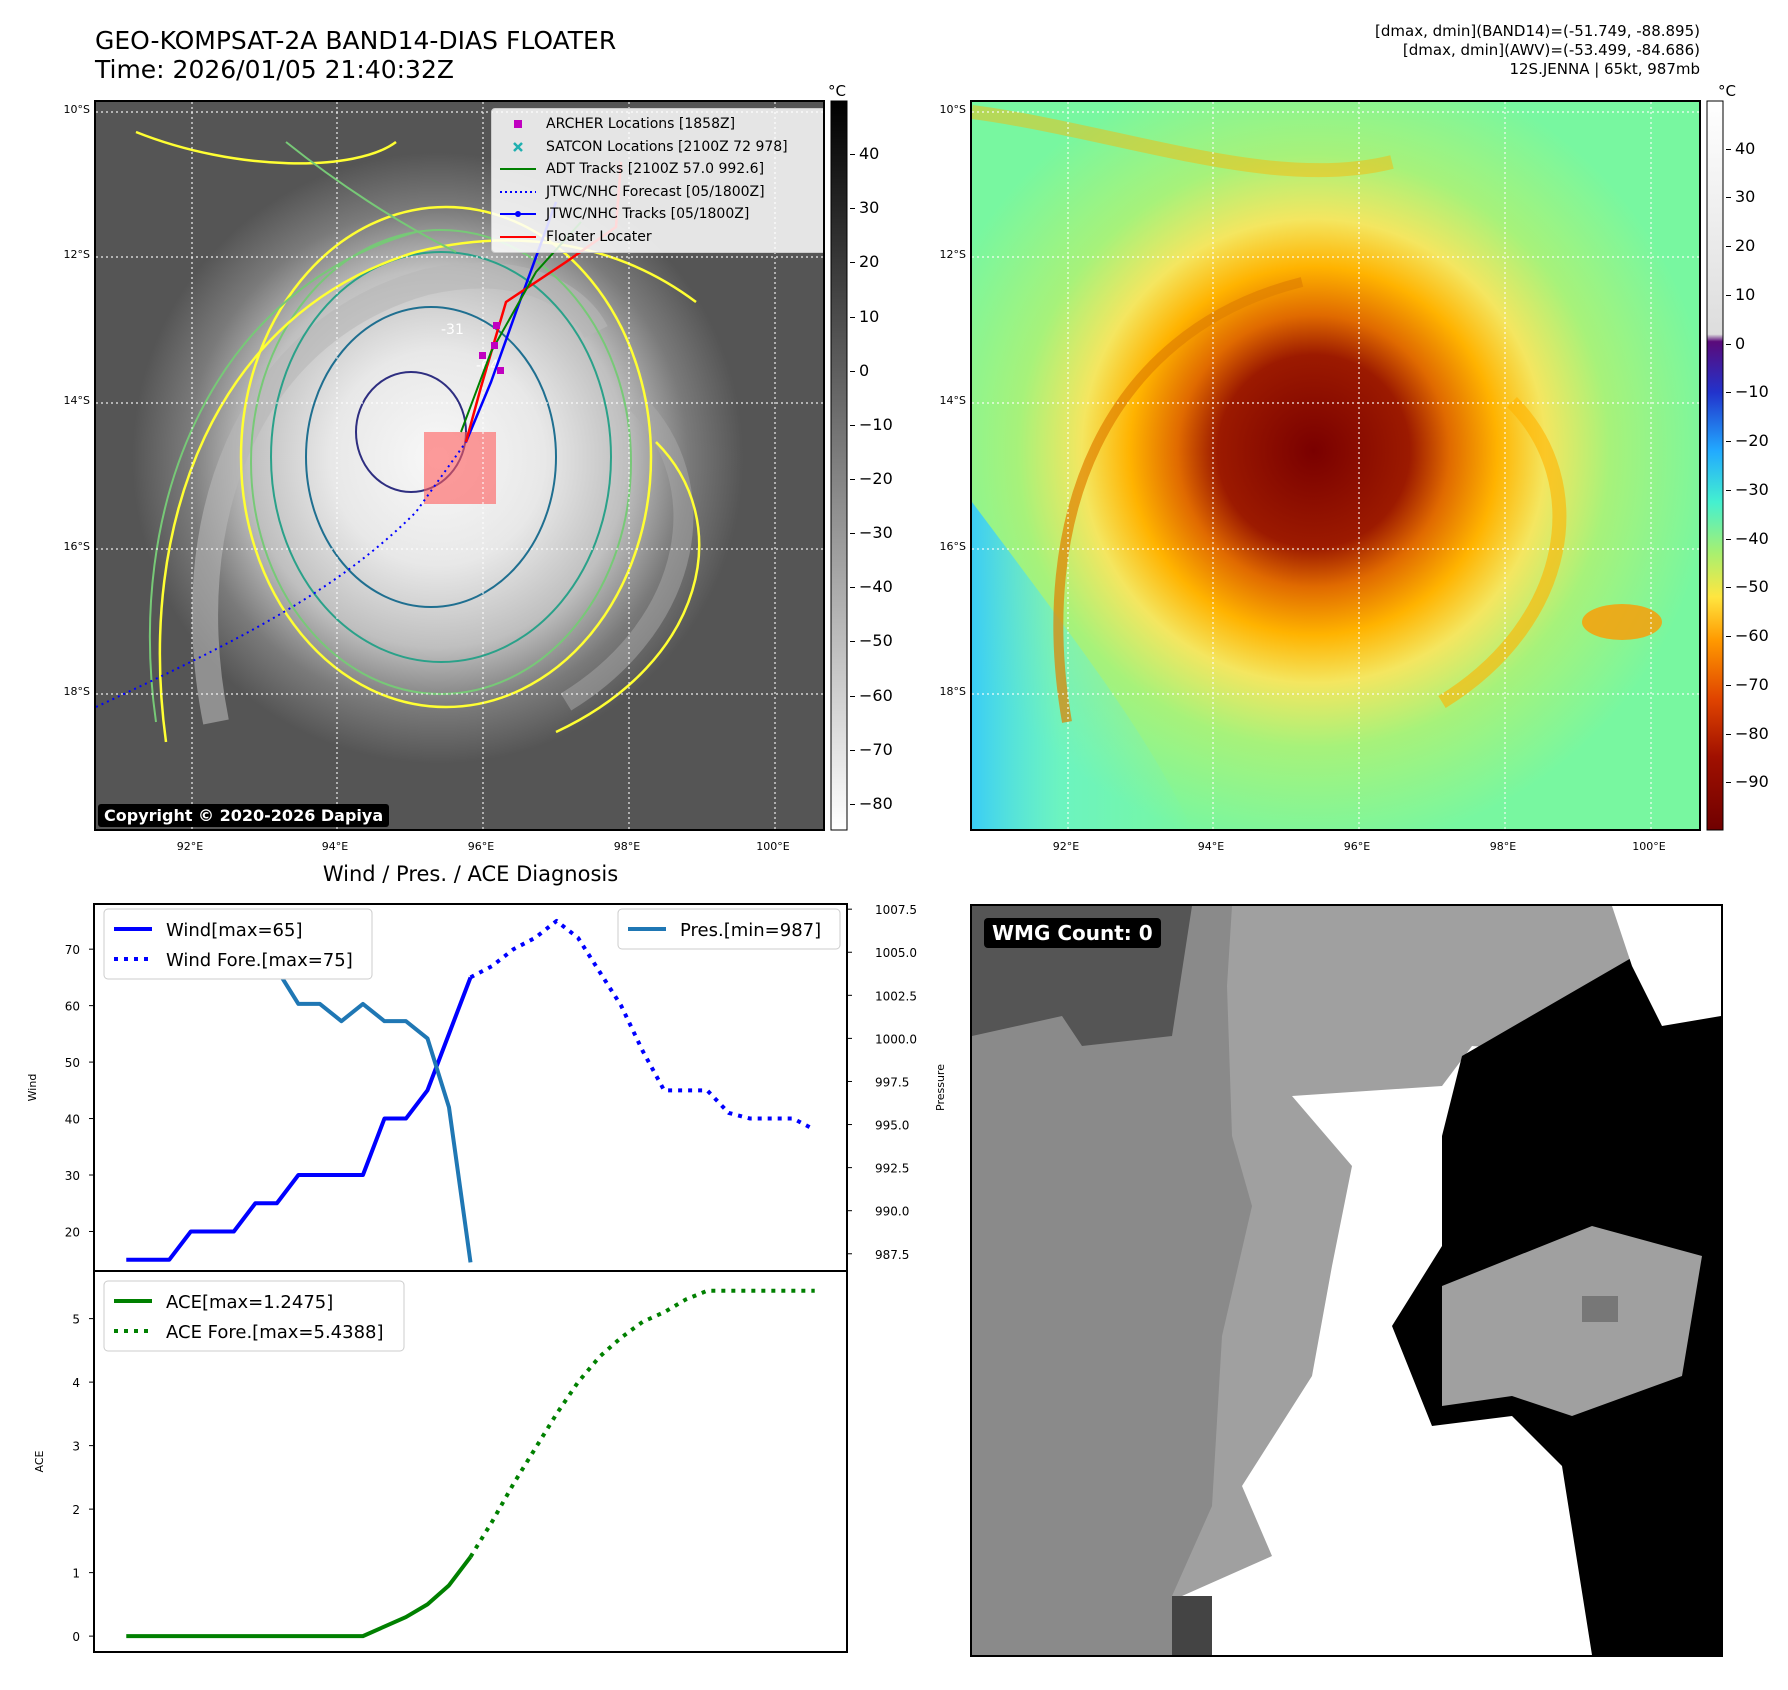  What do you see at coordinates (839, 465) in the screenshot?
I see `cbar1` at bounding box center [839, 465].